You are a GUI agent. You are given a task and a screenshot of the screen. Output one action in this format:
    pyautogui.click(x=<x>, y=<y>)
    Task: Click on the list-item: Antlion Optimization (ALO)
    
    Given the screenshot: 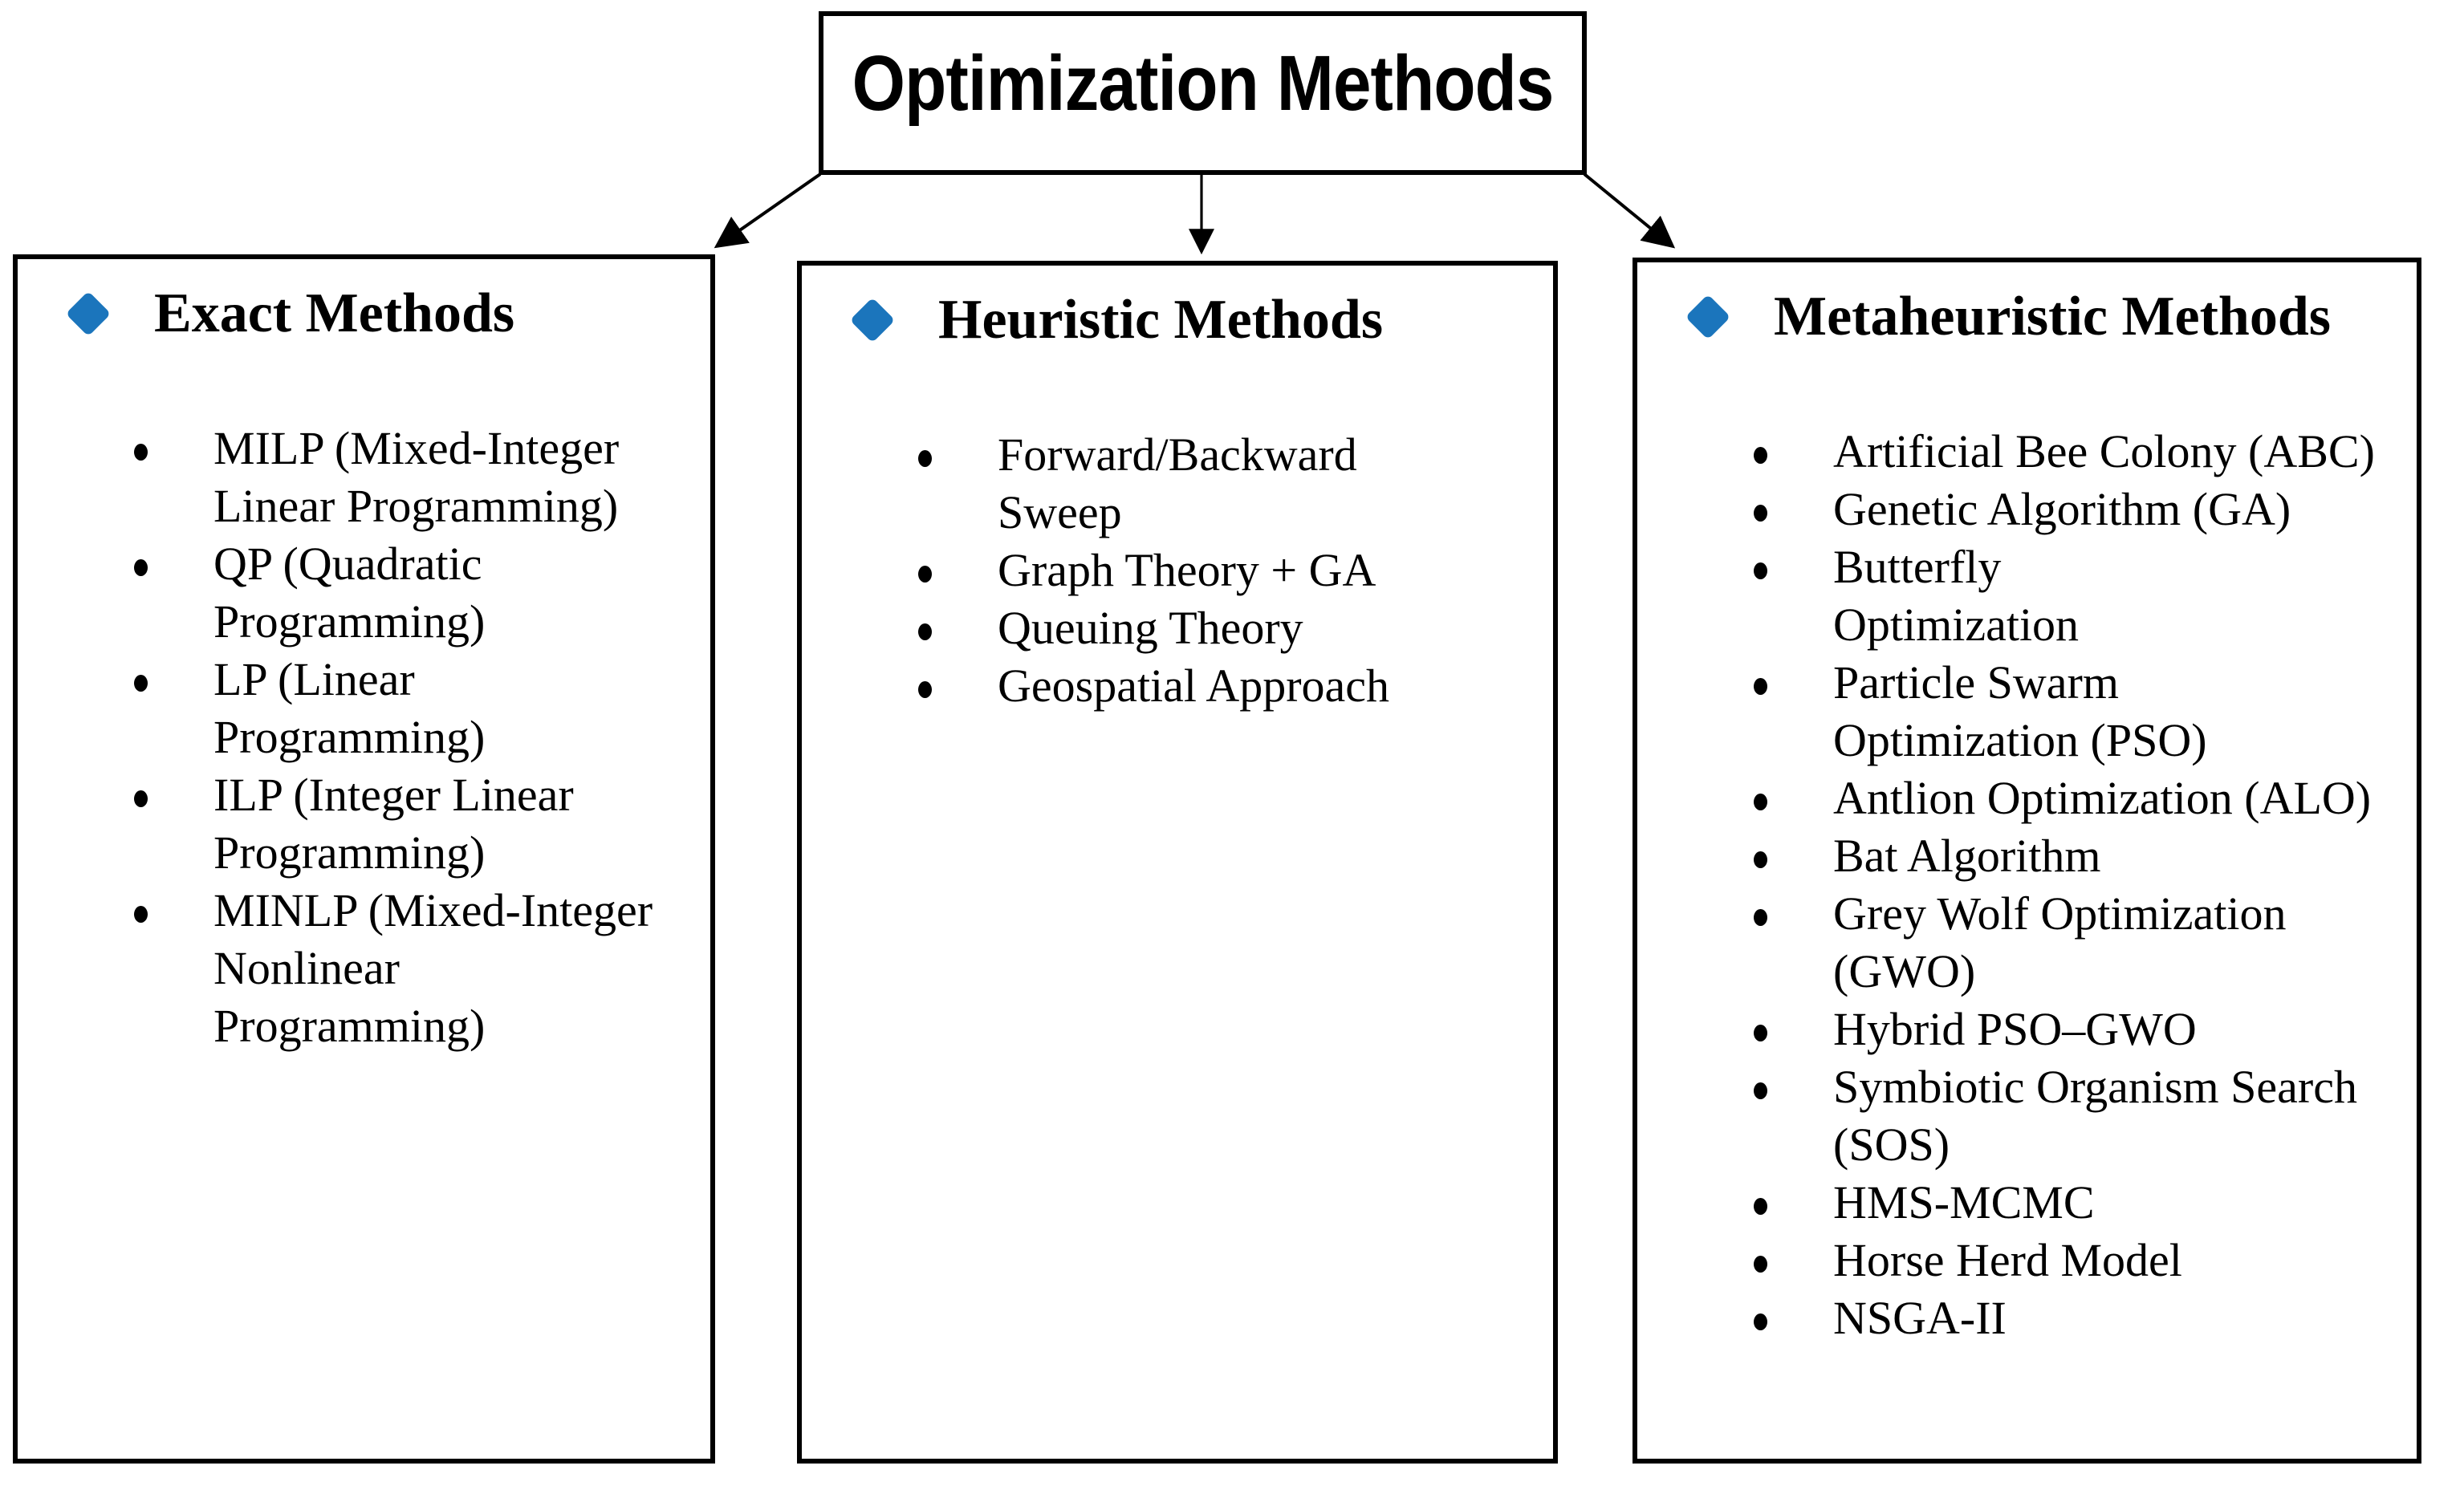 What is the action you would take?
    pyautogui.click(x=2085, y=798)
    